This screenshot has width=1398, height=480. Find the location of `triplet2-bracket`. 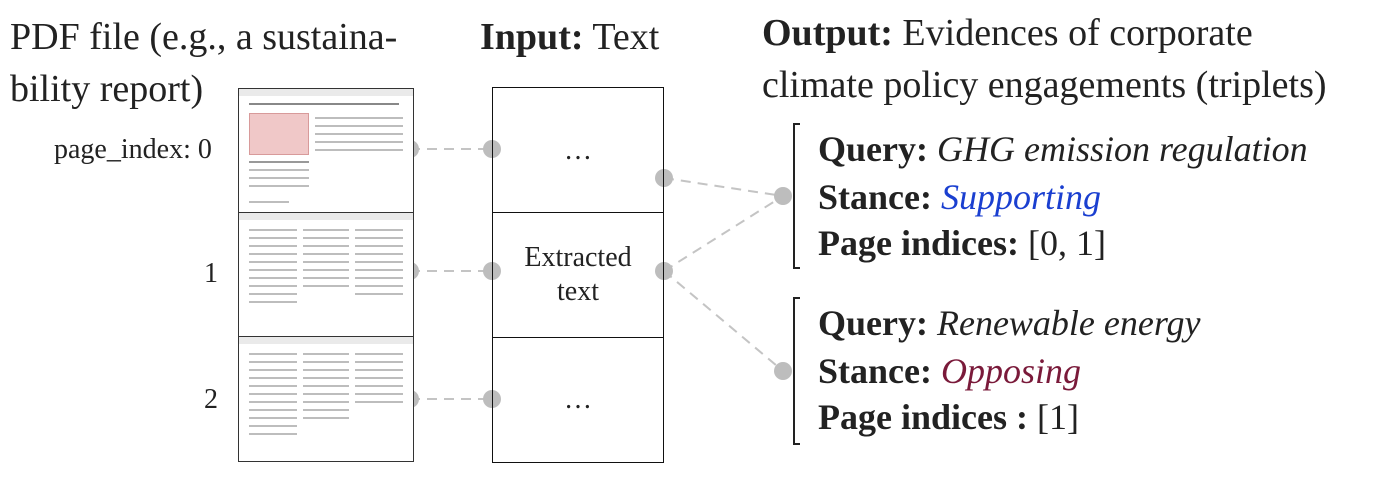

triplet2-bracket is located at coordinates (796, 371).